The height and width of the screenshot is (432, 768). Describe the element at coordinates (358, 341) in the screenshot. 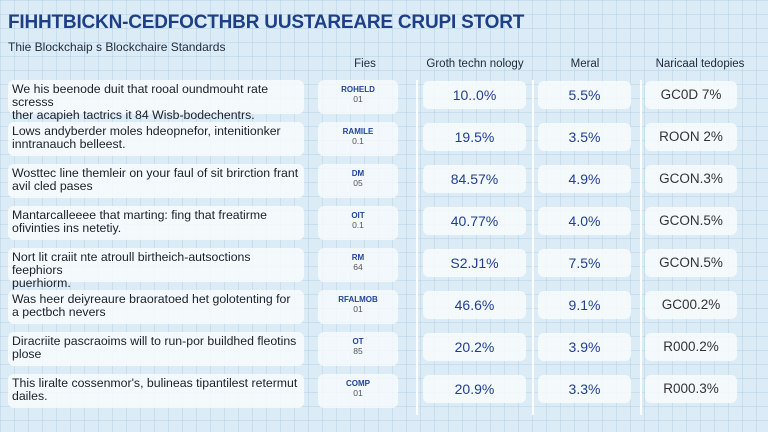

I see `fee-code: OT` at that location.